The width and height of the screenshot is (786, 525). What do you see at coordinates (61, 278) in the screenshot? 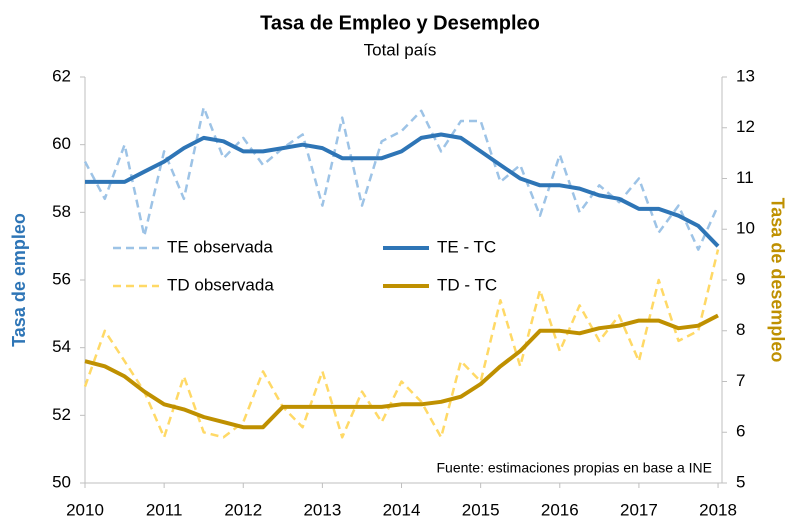
I see `y-tick-label: 56` at bounding box center [61, 278].